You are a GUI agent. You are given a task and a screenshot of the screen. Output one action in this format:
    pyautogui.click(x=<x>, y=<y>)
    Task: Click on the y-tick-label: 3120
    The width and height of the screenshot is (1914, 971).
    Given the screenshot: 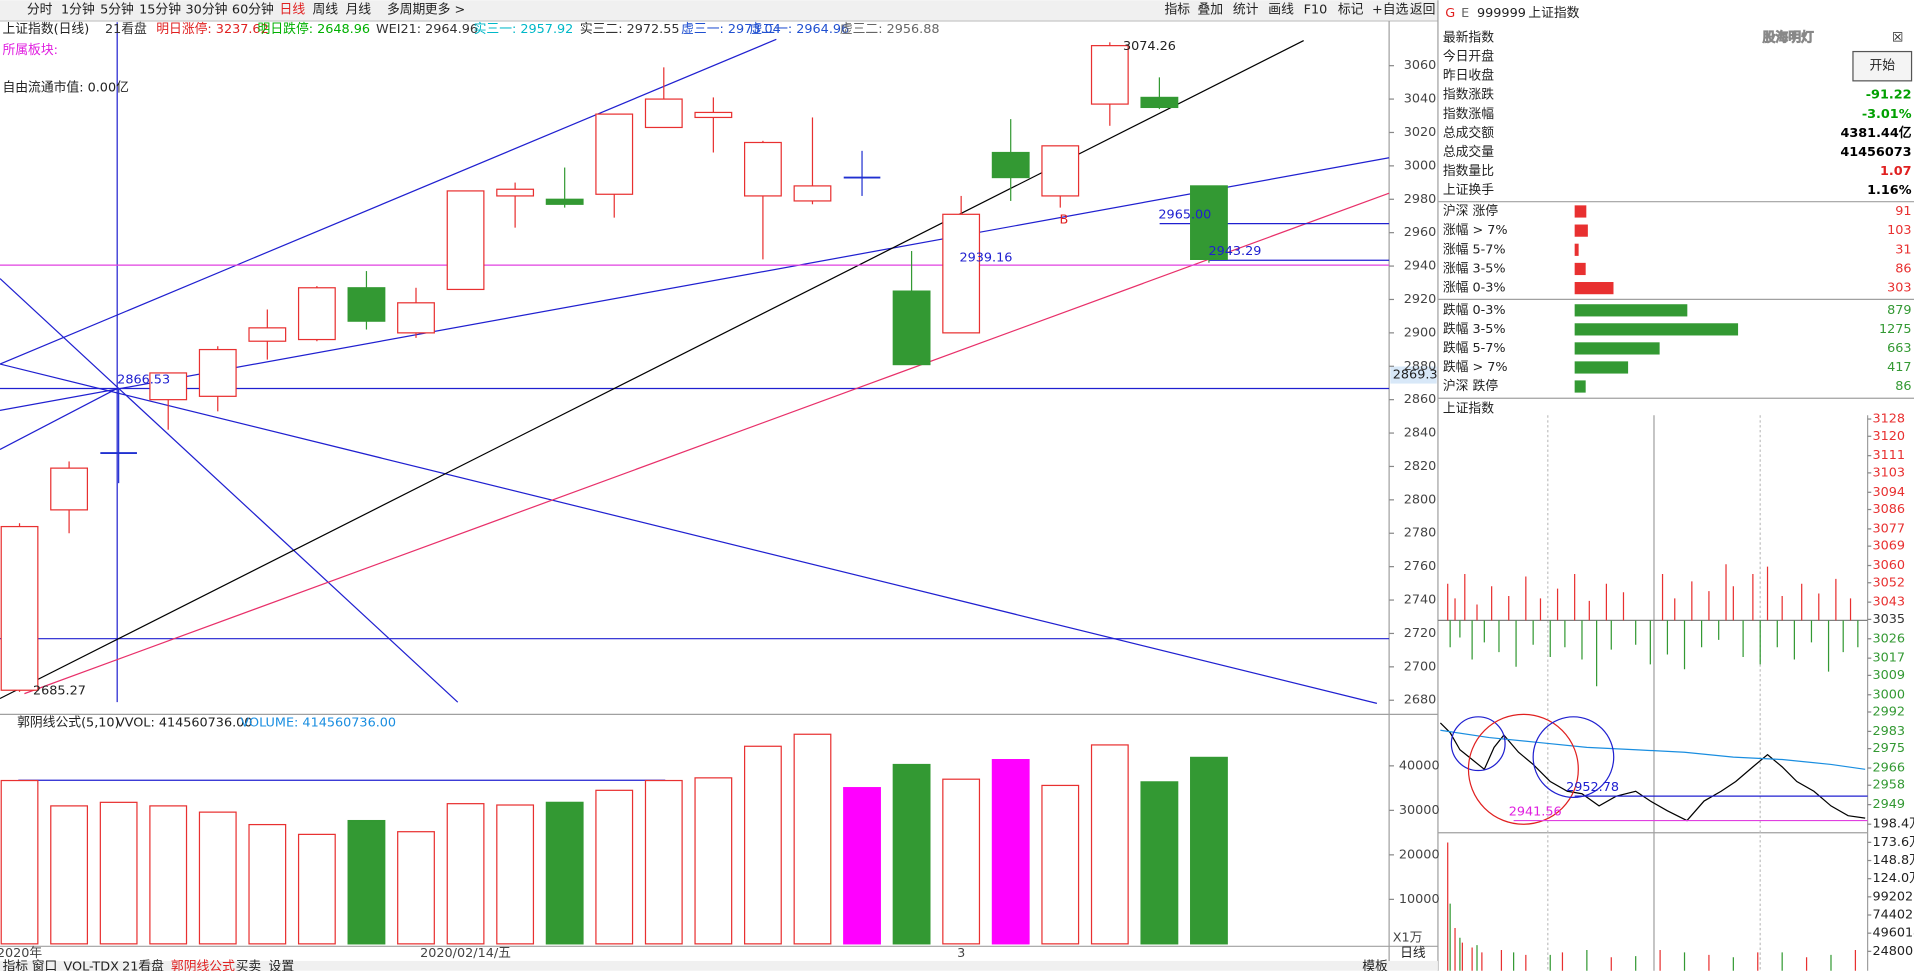 What is the action you would take?
    pyautogui.click(x=1888, y=436)
    